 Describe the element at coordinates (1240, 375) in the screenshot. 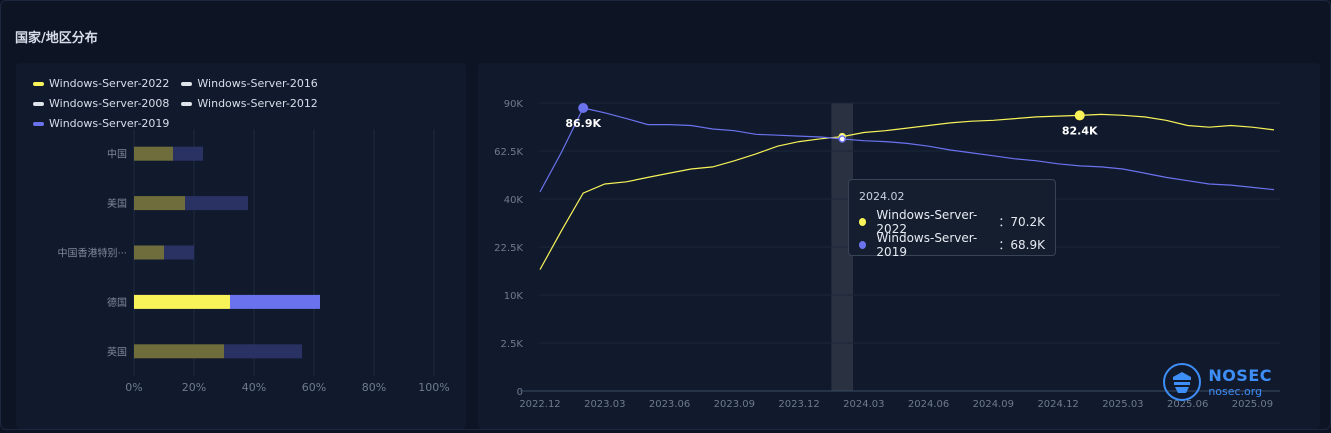

I see `watermark-name: NOSEC` at that location.